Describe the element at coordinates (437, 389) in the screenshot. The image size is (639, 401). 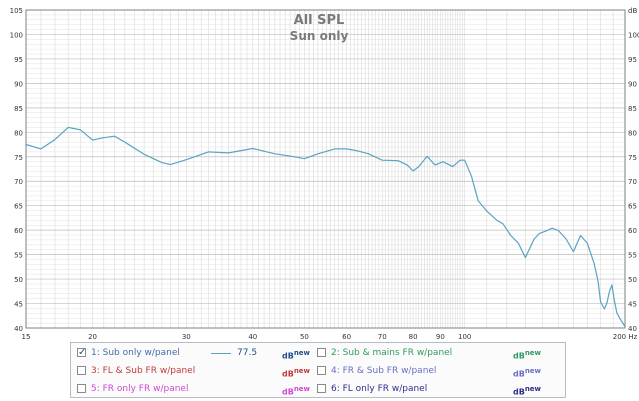
I see `legend-item: 6: FL only FR w/panel dBnew` at that location.